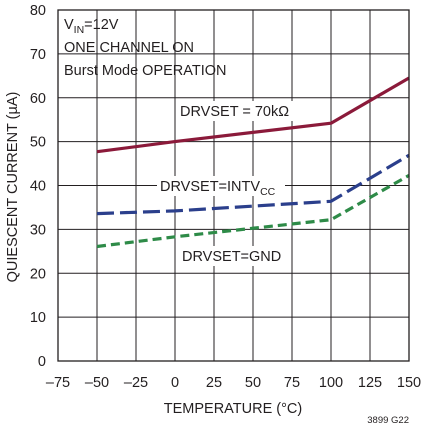 The image size is (426, 429). Describe the element at coordinates (38, 11) in the screenshot. I see `y-tick-label: 80` at that location.